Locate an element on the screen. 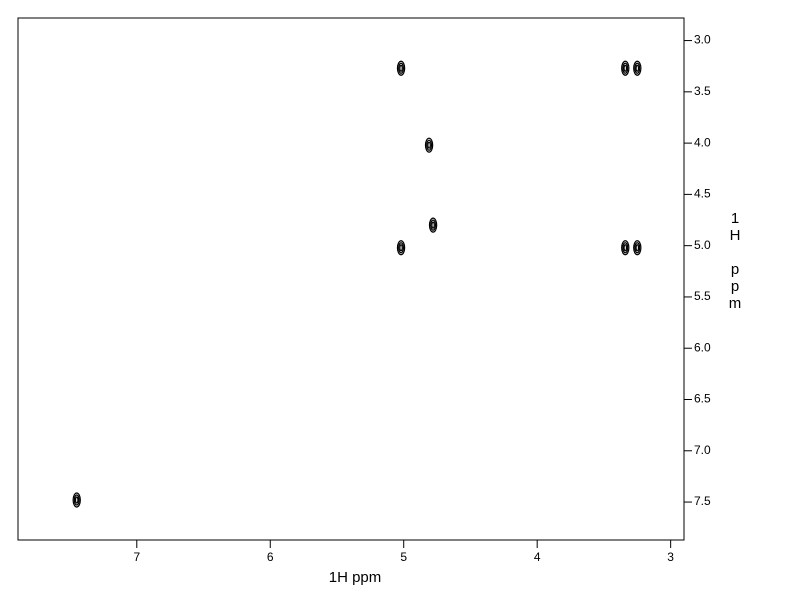  y-tick-label: 6.5 is located at coordinates (702, 399).